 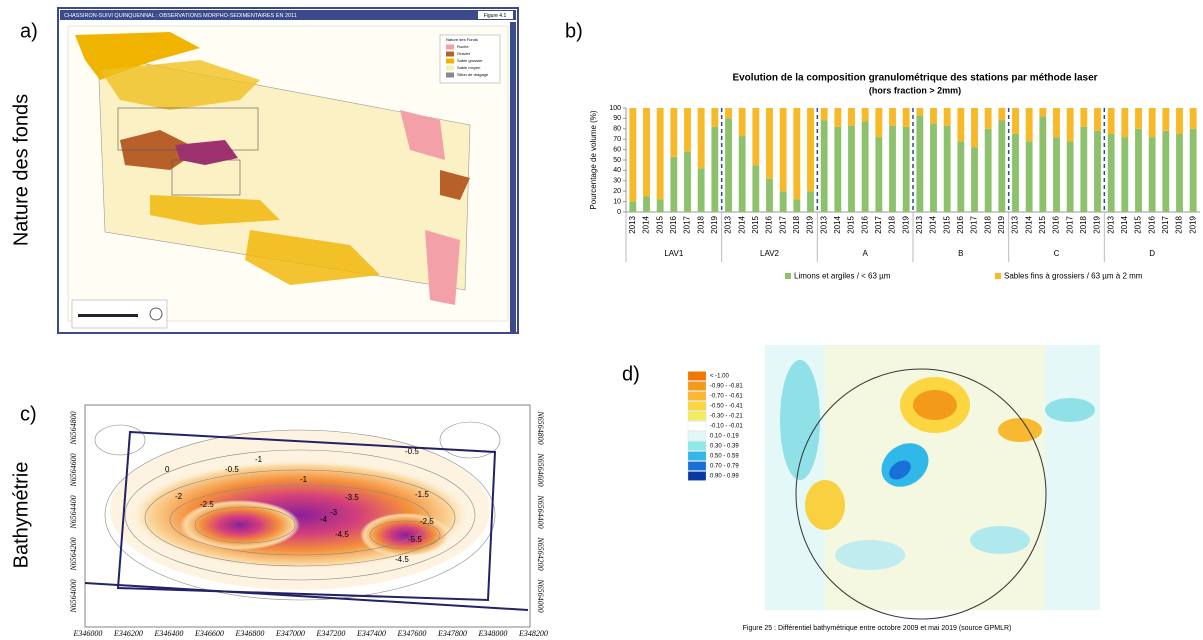 I want to click on contour-label: -4, so click(x=324, y=519).